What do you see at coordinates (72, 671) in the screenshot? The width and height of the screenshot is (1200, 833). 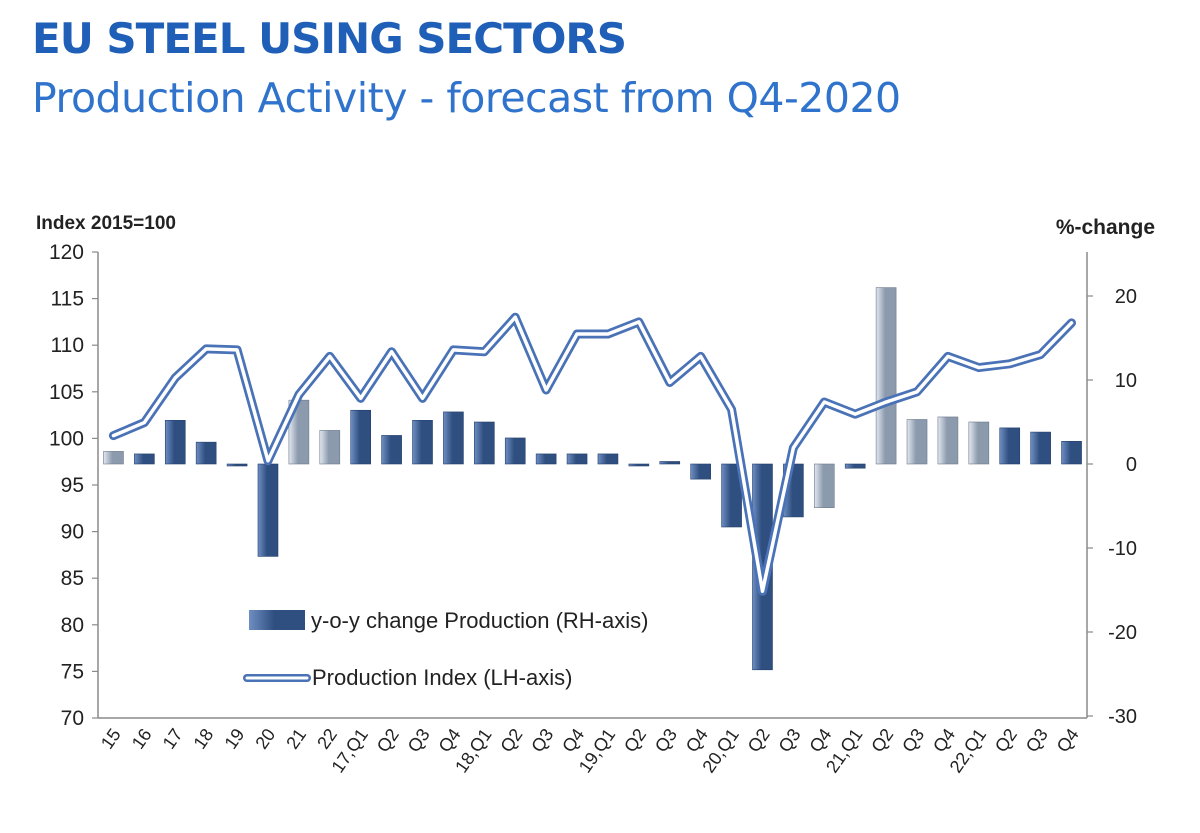 I see `left-tick-label: 75` at bounding box center [72, 671].